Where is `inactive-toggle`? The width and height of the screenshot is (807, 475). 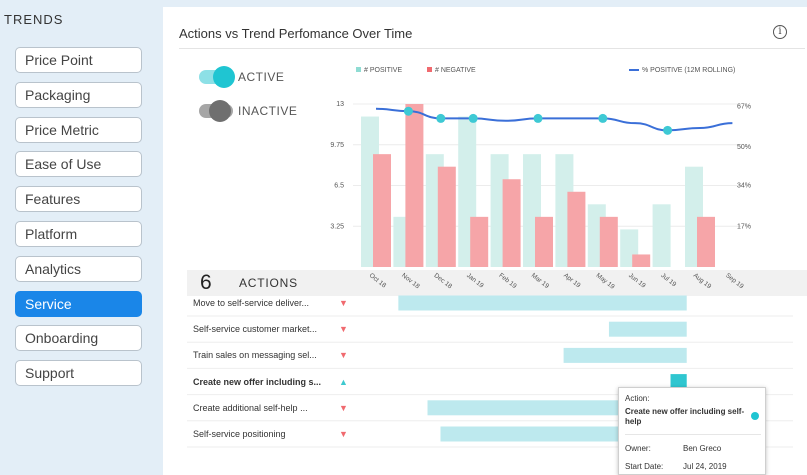 inactive-toggle is located at coordinates (216, 111).